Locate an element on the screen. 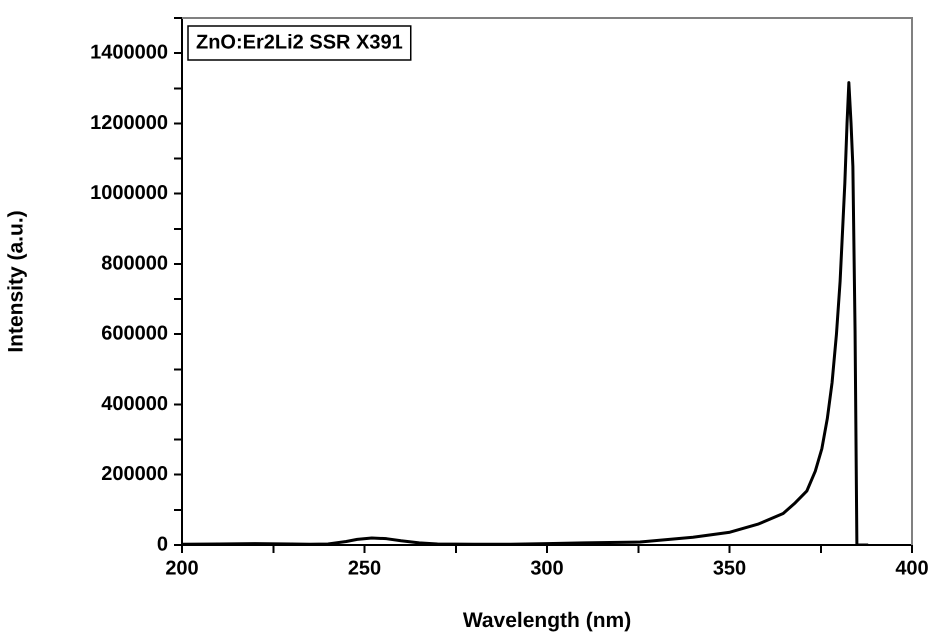 Image resolution: width=939 pixels, height=638 pixels. y-tick-label: 1200000 is located at coordinates (129, 123).